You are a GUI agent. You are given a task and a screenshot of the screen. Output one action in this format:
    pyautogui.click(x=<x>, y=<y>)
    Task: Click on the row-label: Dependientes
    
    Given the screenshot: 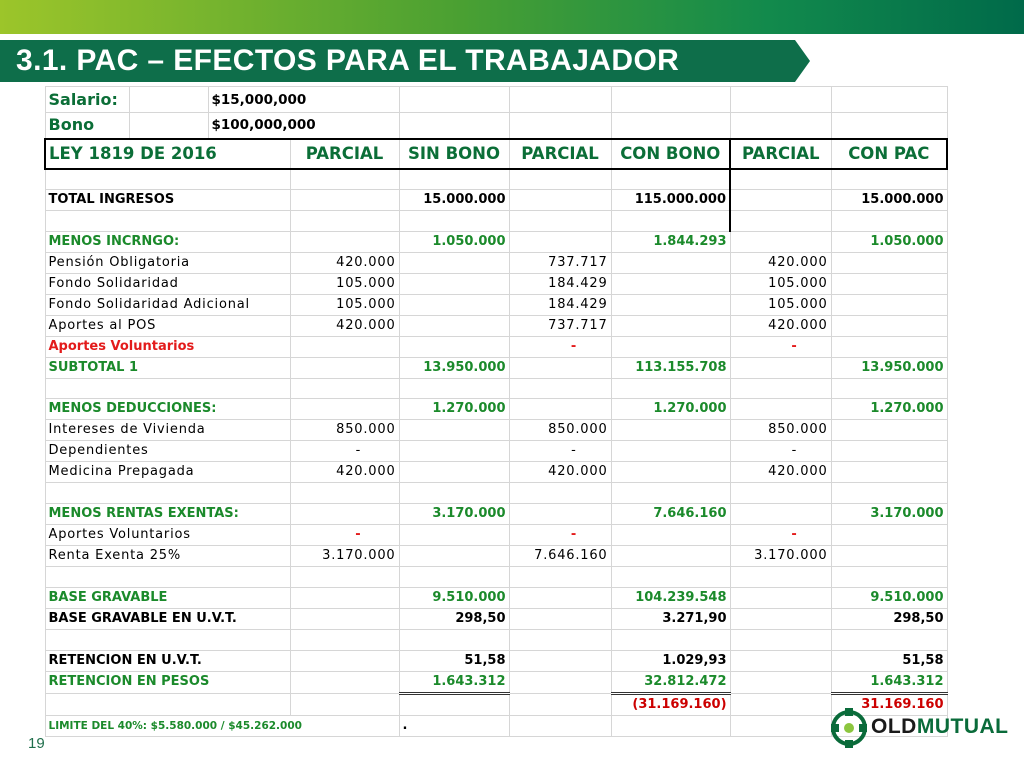 What is the action you would take?
    pyautogui.click(x=167, y=451)
    